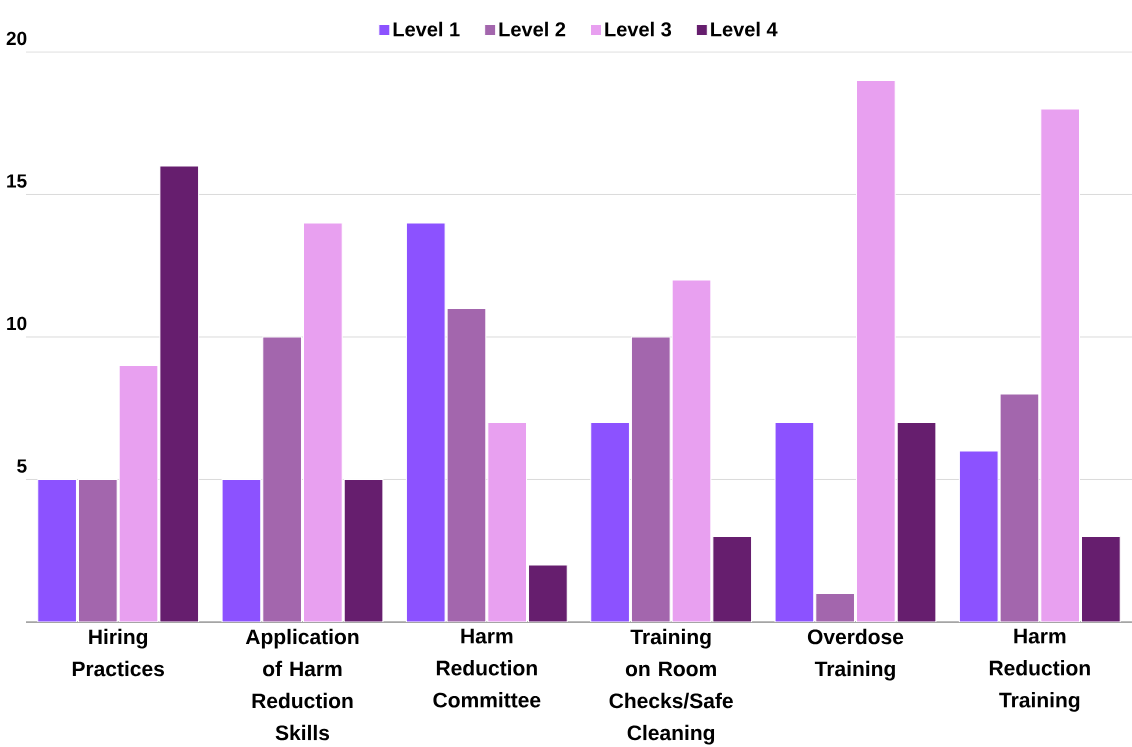 This screenshot has width=1132, height=747. I want to click on x-tick-label: Overdose Training, so click(855, 654).